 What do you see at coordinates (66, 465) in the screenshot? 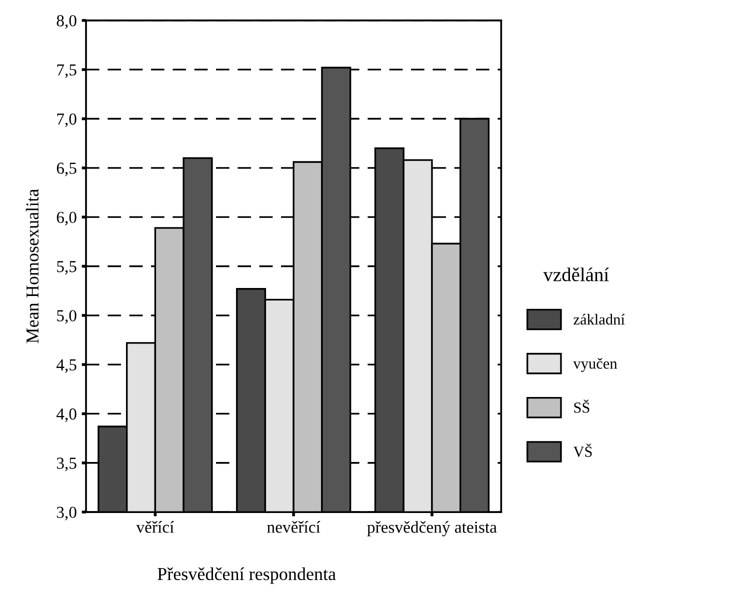
I see `y-tick-label: 3,5` at bounding box center [66, 465].